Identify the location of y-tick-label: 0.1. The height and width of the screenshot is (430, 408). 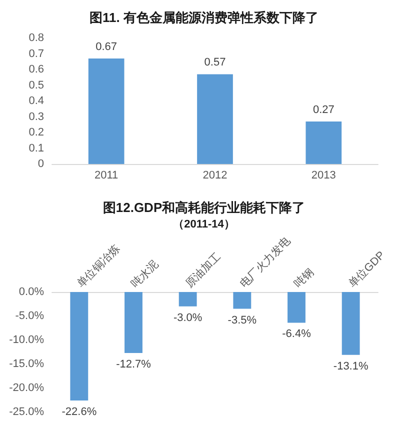
(36, 148).